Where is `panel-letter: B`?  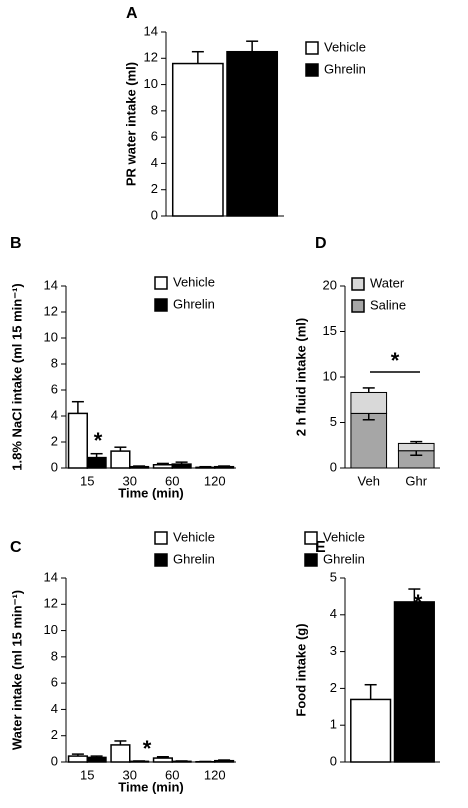 panel-letter: B is located at coordinates (16, 243).